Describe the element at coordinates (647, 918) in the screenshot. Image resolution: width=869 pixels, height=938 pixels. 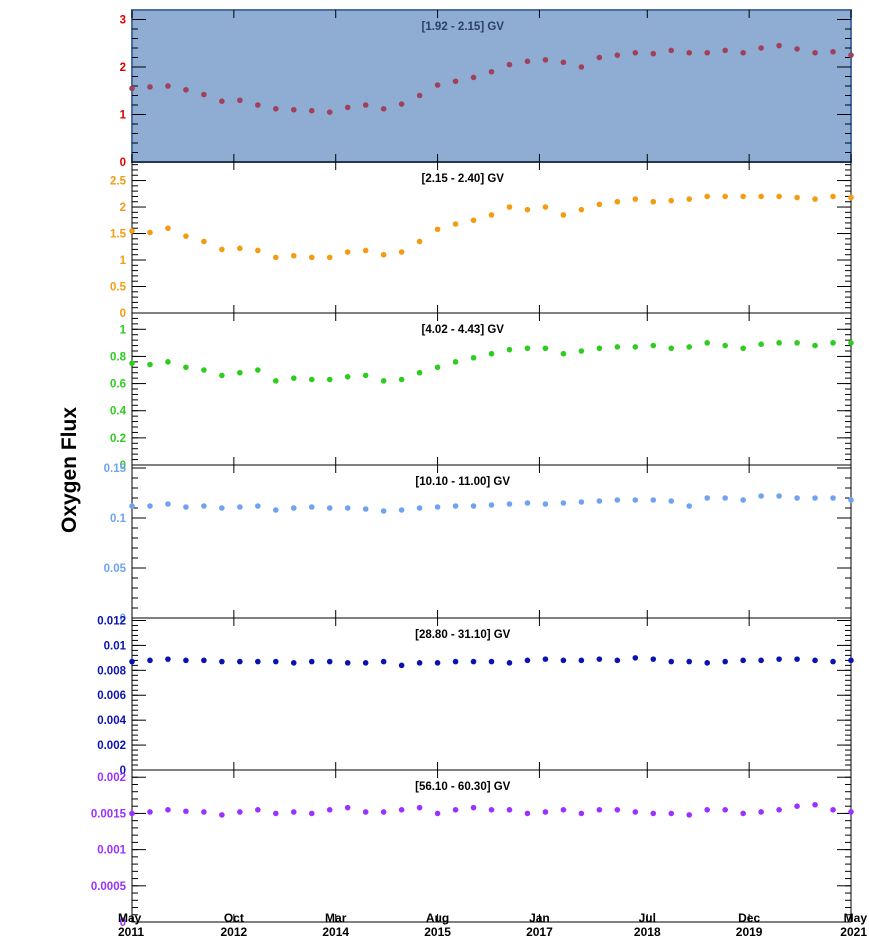
I see `x-tick-month: Jul` at that location.